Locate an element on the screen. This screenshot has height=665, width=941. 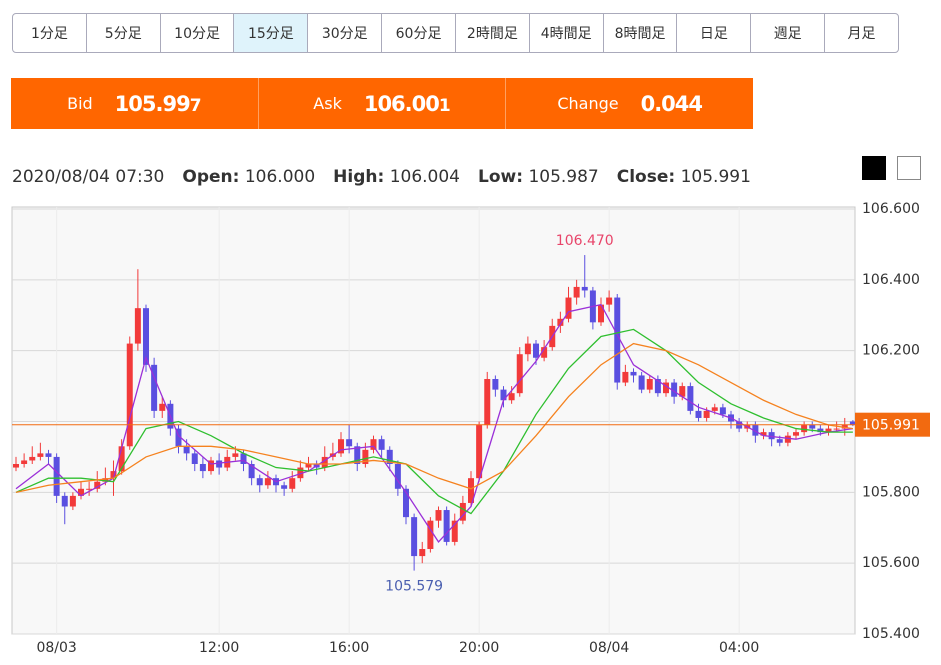
timeframe-button: 1分足 is located at coordinates (49, 34).